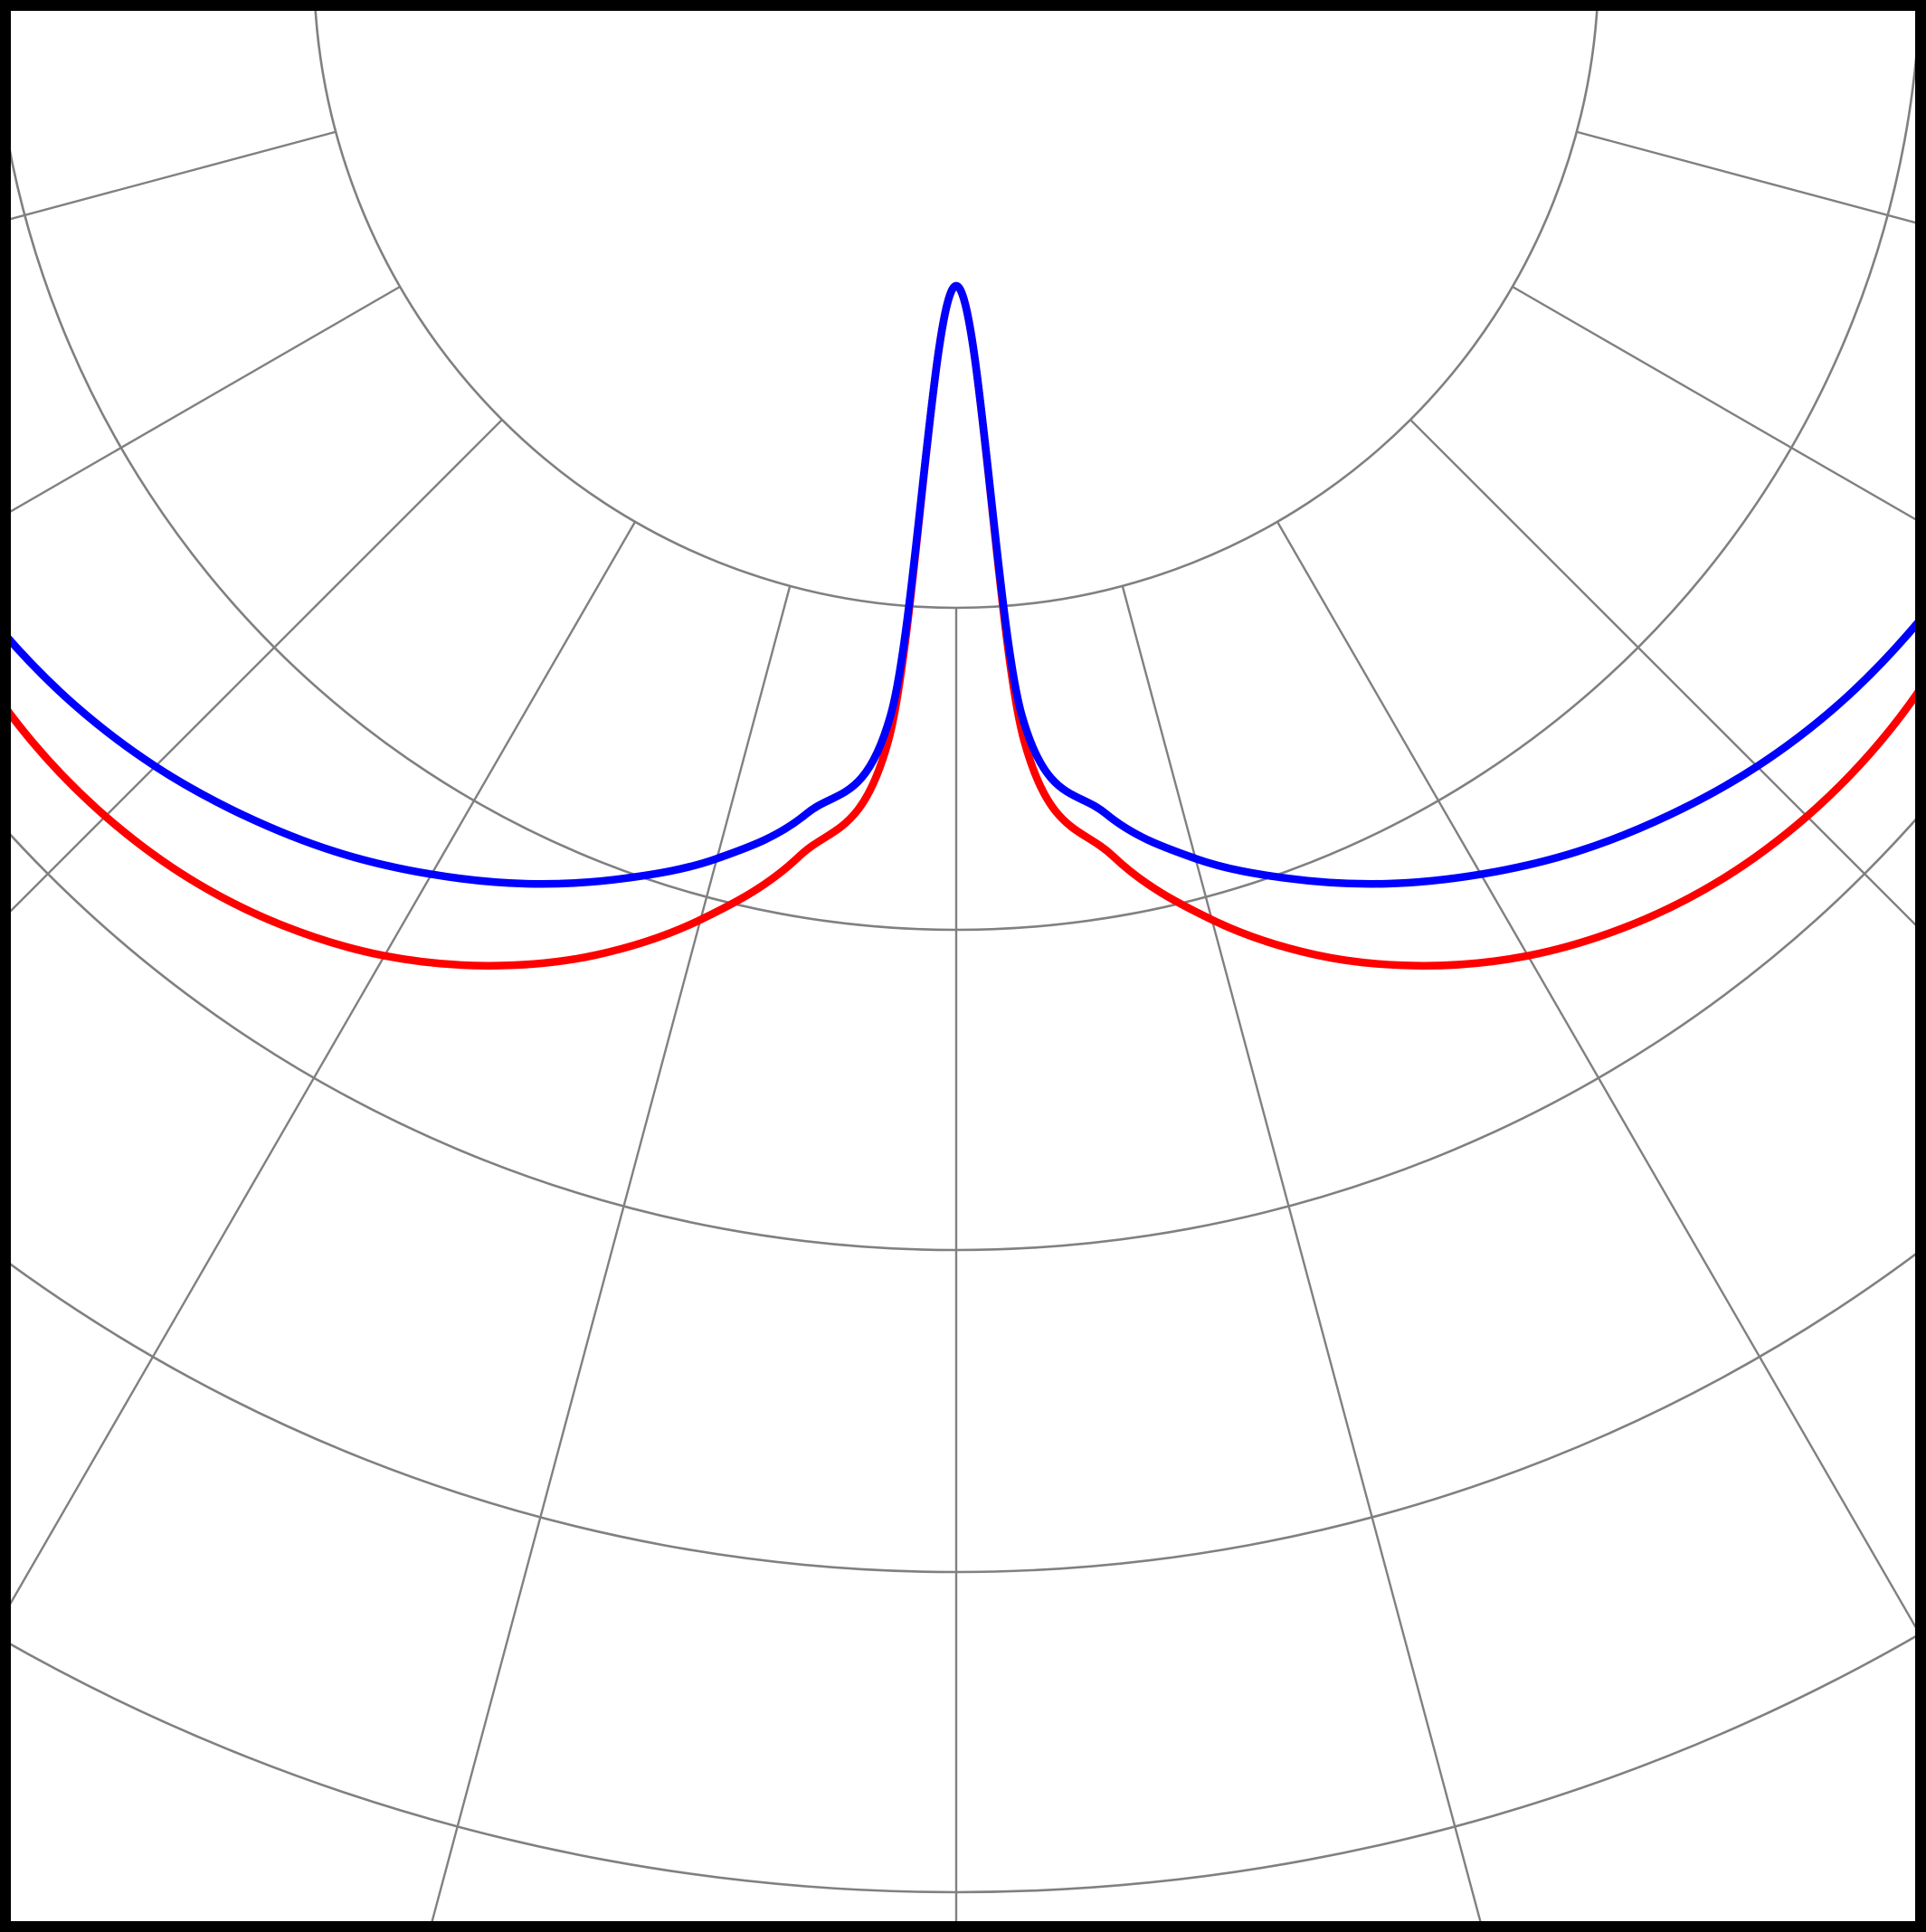 Image resolution: width=1926 pixels, height=1932 pixels. Describe the element at coordinates (252, 671) in the screenshot. I see `polar-grid-spoke--45` at that location.